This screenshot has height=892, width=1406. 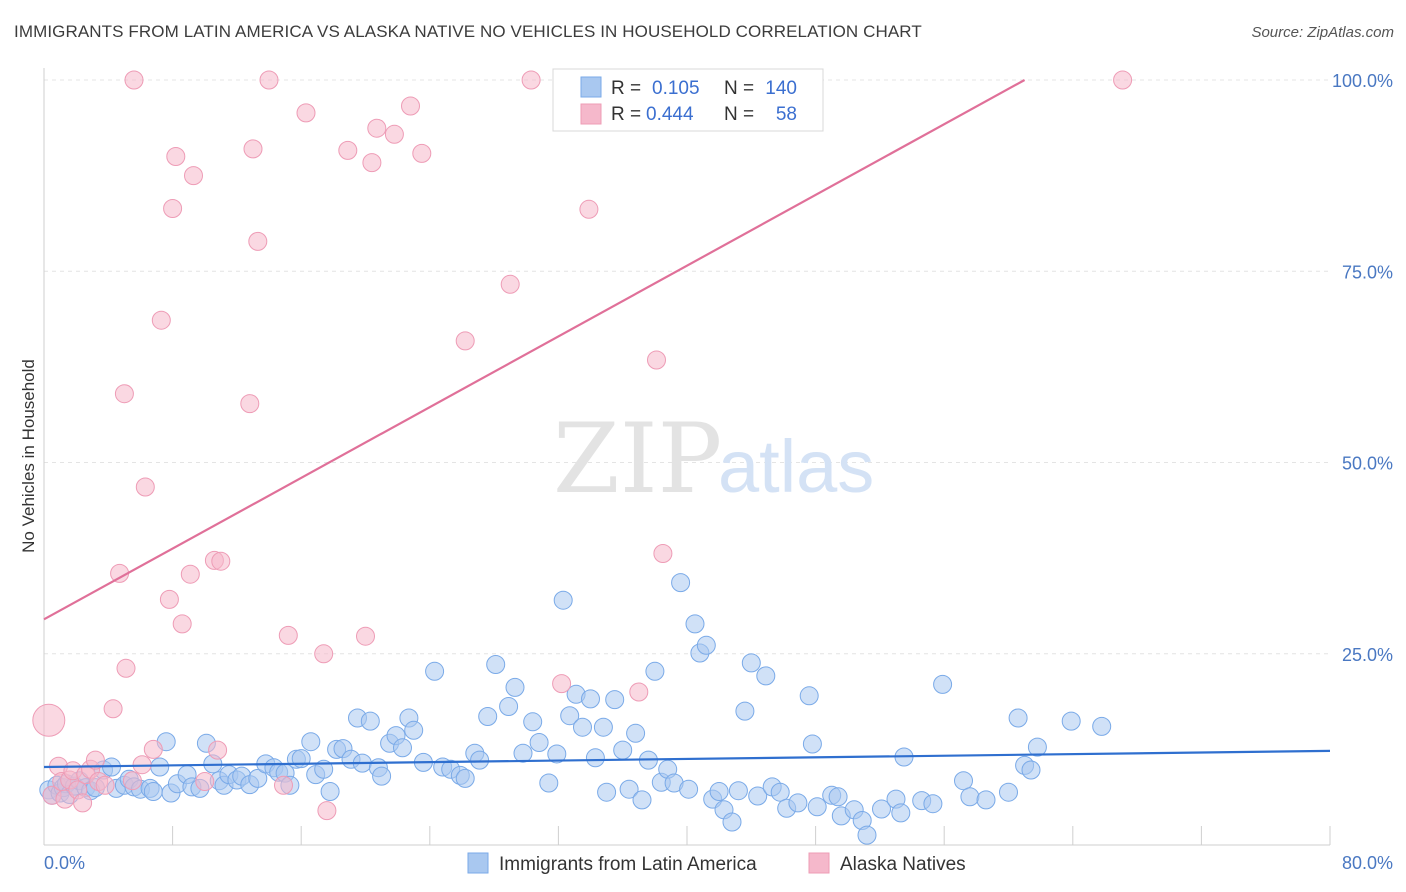 I want to click on y-tick-label-3: 100.0%, so click(x=1362, y=81).